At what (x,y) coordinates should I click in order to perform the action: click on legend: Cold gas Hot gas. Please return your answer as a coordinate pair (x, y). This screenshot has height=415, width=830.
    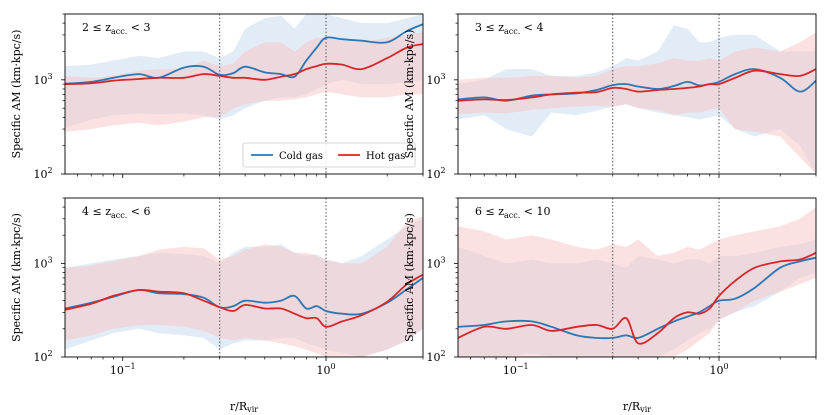
    Looking at the image, I should click on (329, 155).